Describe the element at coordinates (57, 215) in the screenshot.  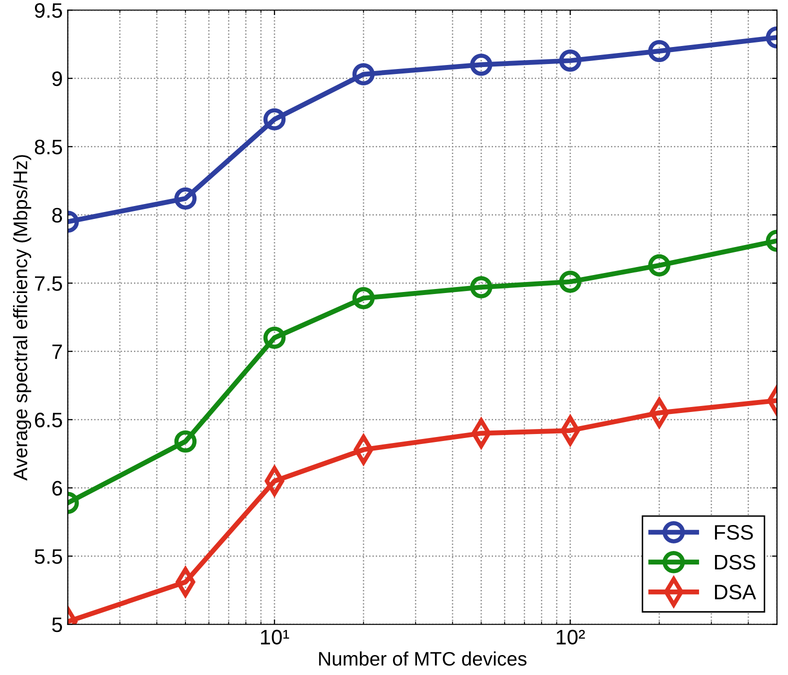
I see `y-tick-label: 8` at that location.